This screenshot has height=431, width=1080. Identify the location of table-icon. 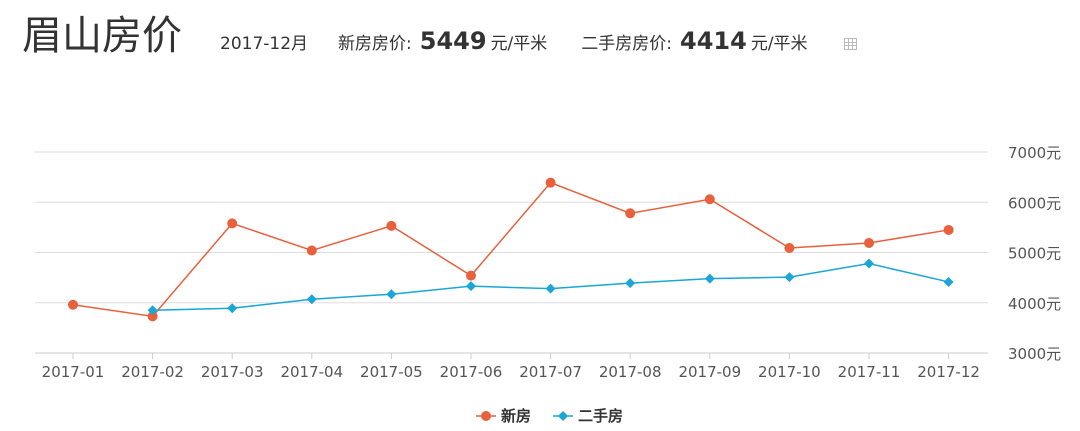
(850, 44).